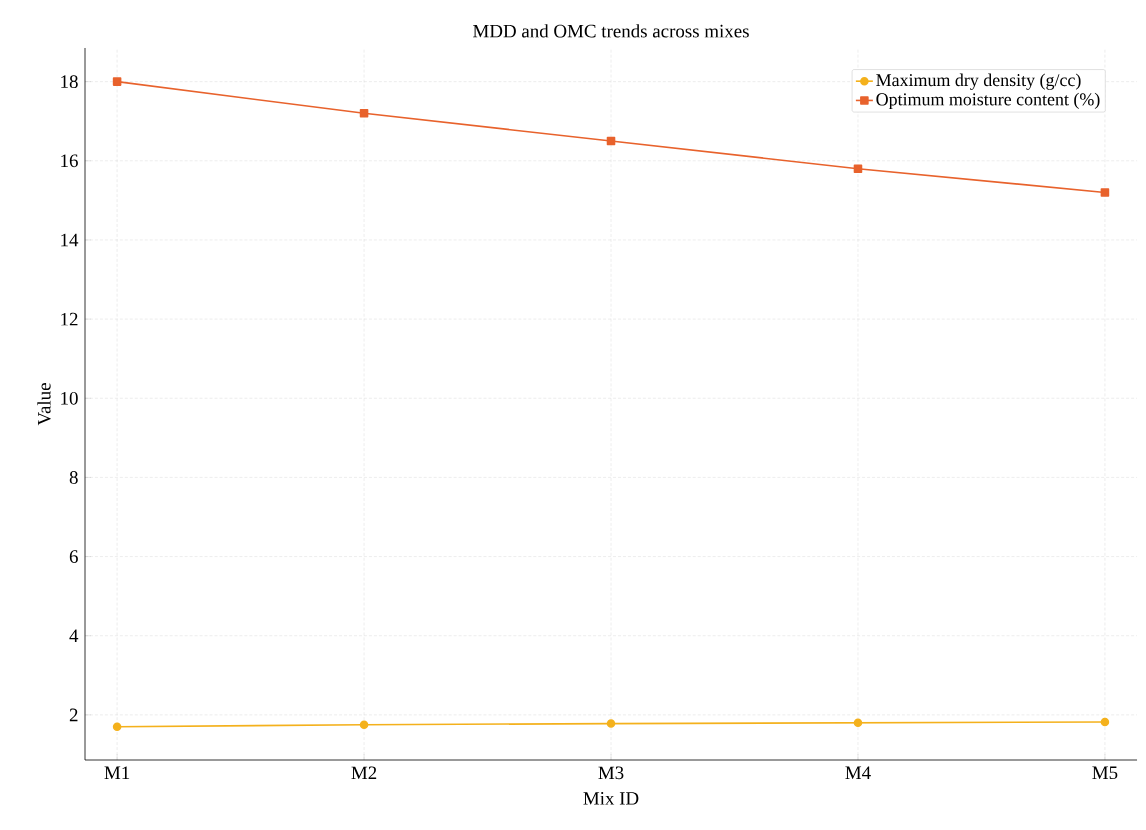 This screenshot has width=1146, height=830. I want to click on y-tick-label: 10, so click(69, 398).